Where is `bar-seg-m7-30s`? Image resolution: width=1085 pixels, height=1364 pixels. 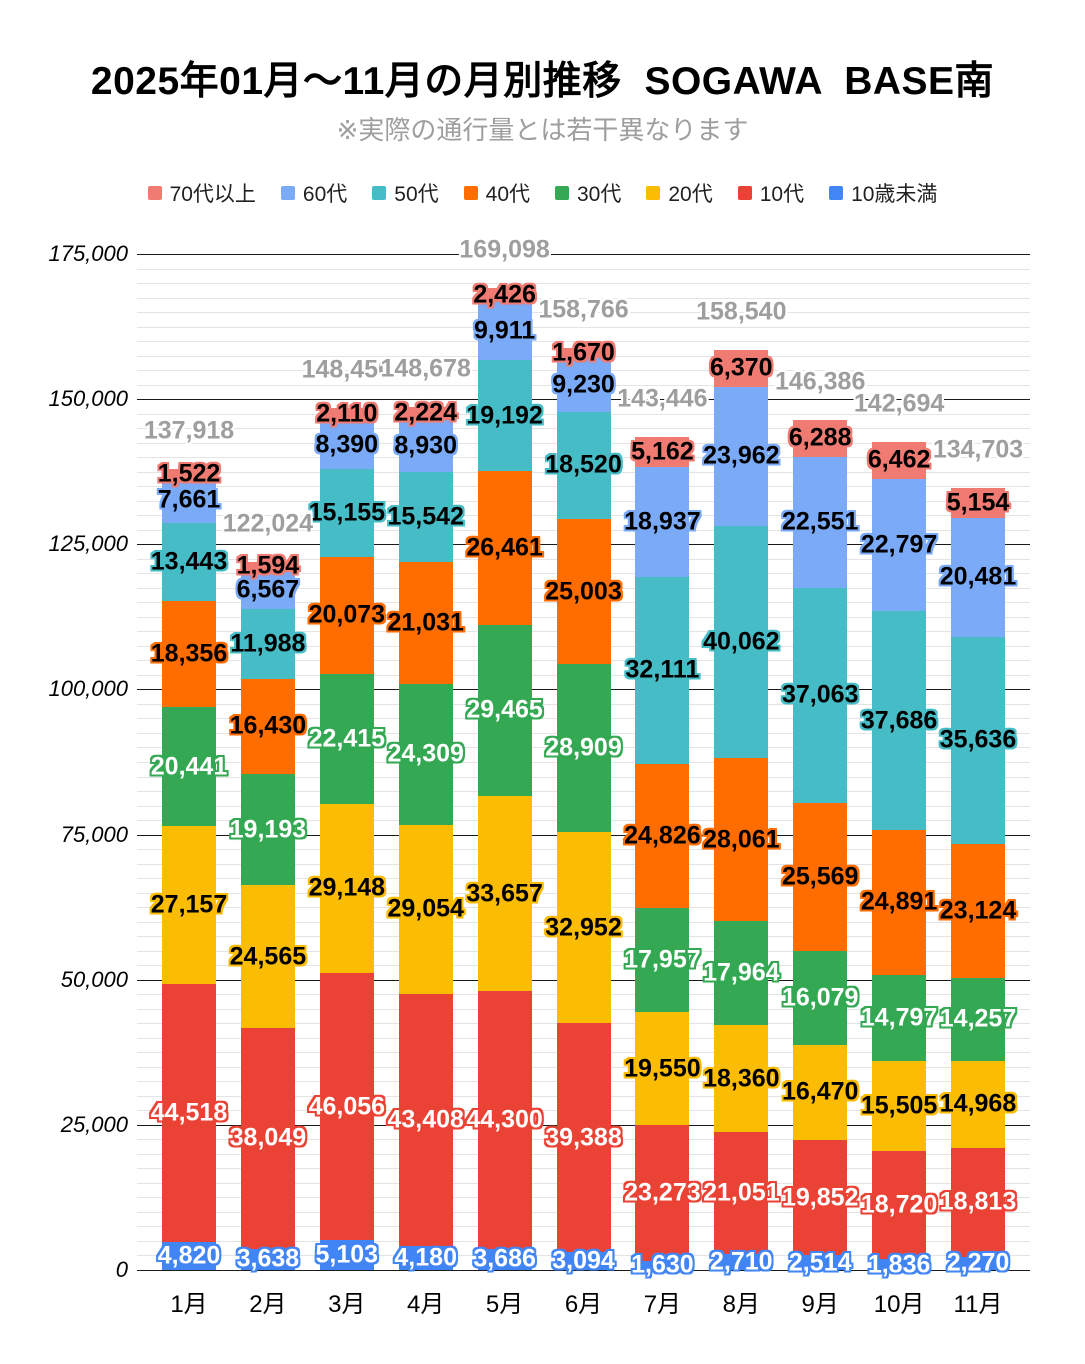 bar-seg-m7-30s is located at coordinates (662, 959).